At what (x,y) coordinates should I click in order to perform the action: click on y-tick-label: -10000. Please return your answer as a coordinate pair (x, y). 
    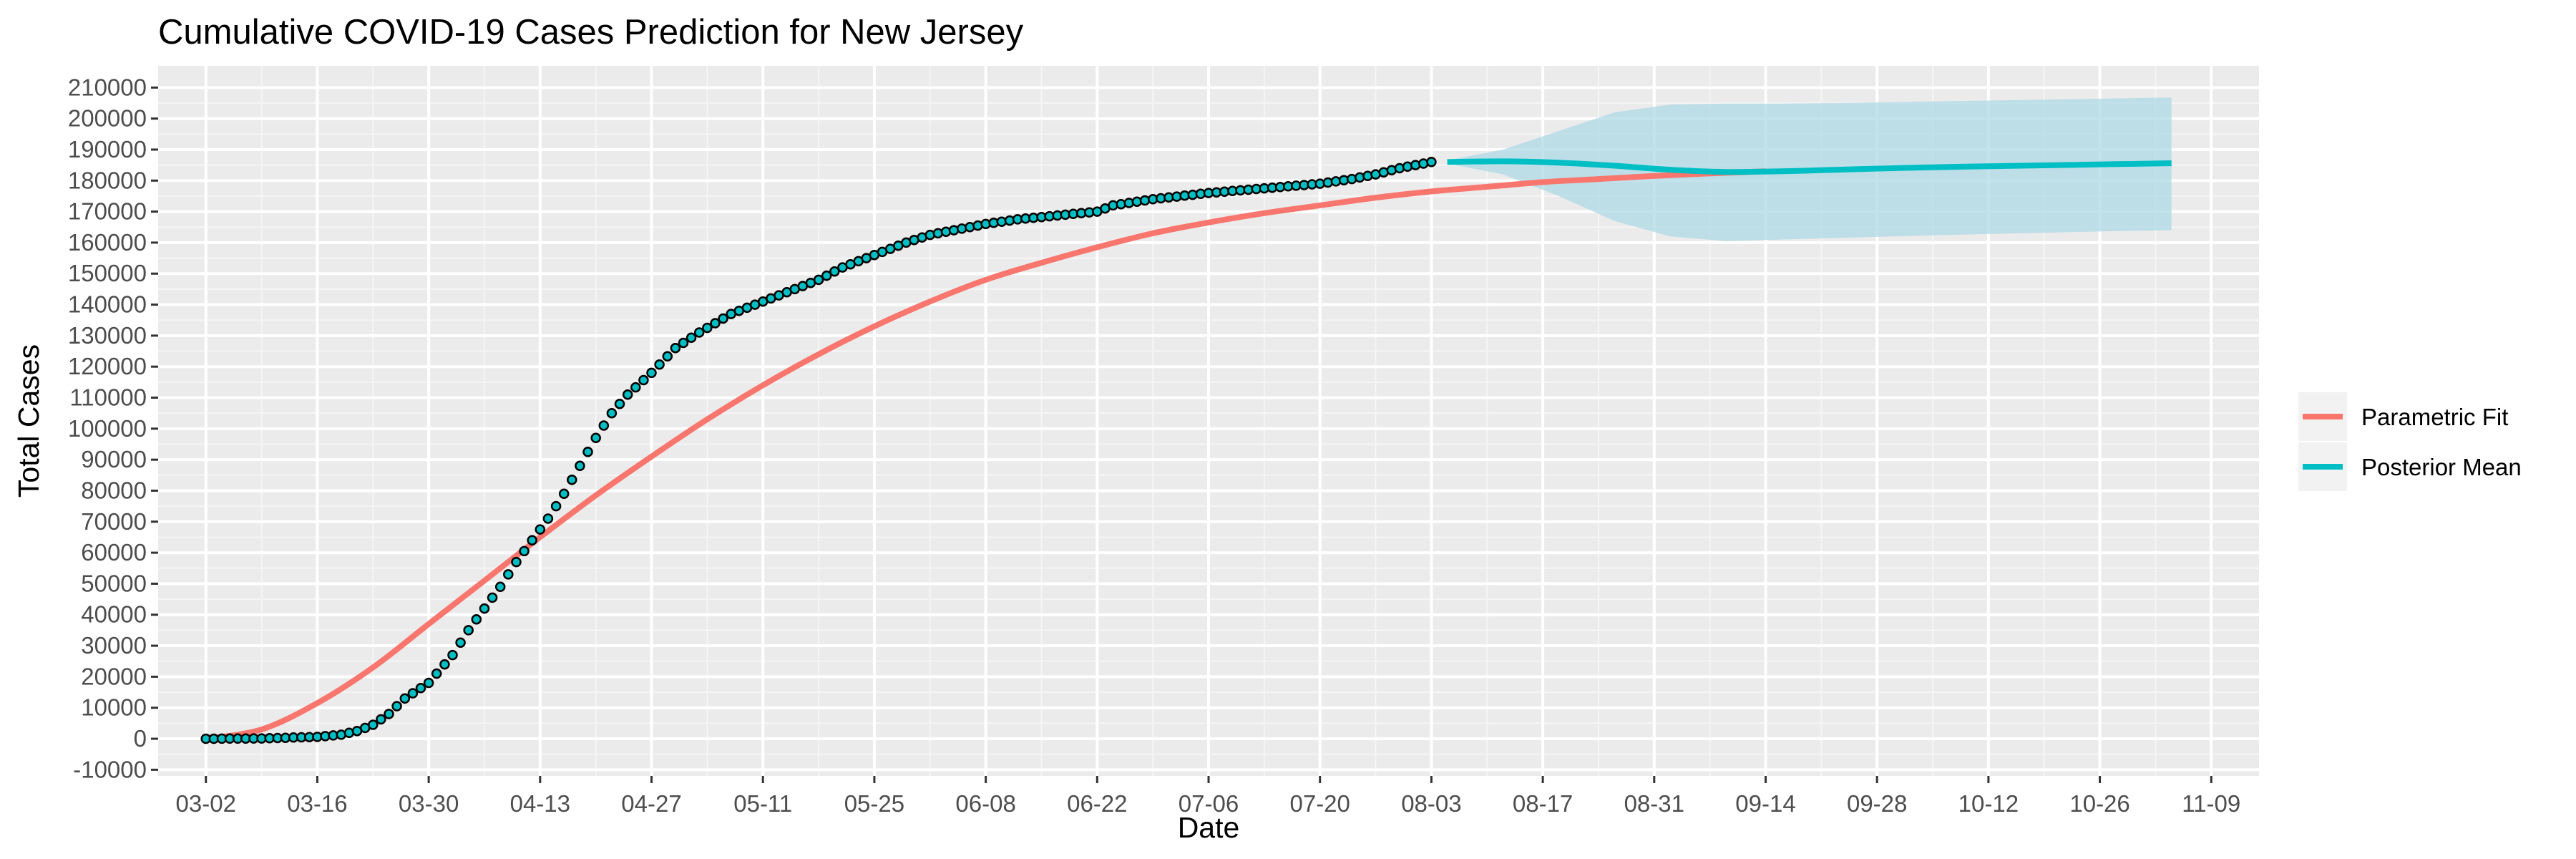
    Looking at the image, I should click on (110, 769).